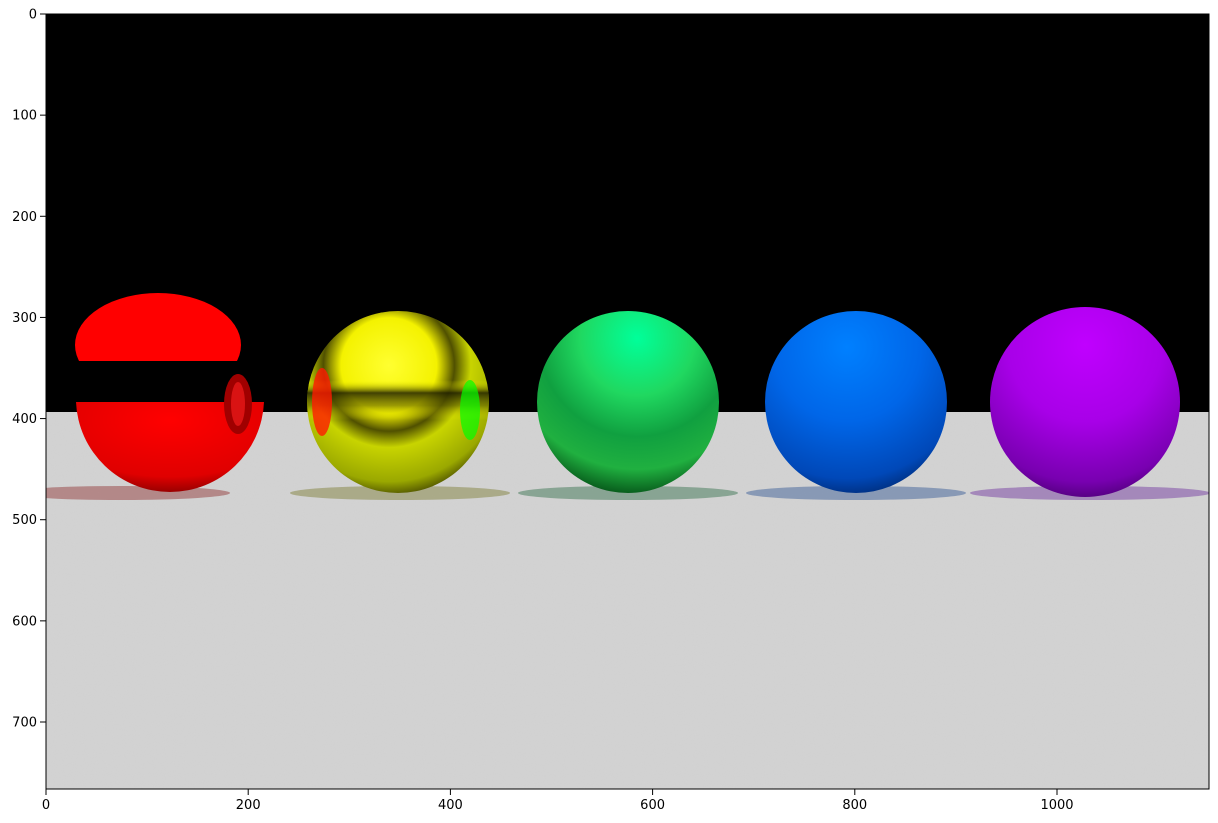 The height and width of the screenshot is (823, 1218). Describe the element at coordinates (24, 621) in the screenshot. I see `y-tick-label: 600` at that location.